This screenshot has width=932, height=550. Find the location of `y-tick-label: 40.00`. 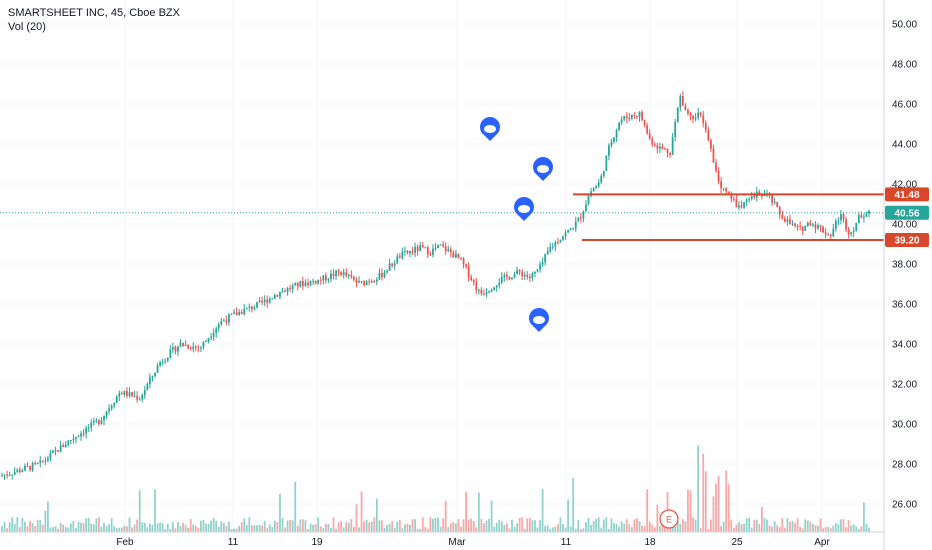

y-tick-label: 40.00 is located at coordinates (904, 225).